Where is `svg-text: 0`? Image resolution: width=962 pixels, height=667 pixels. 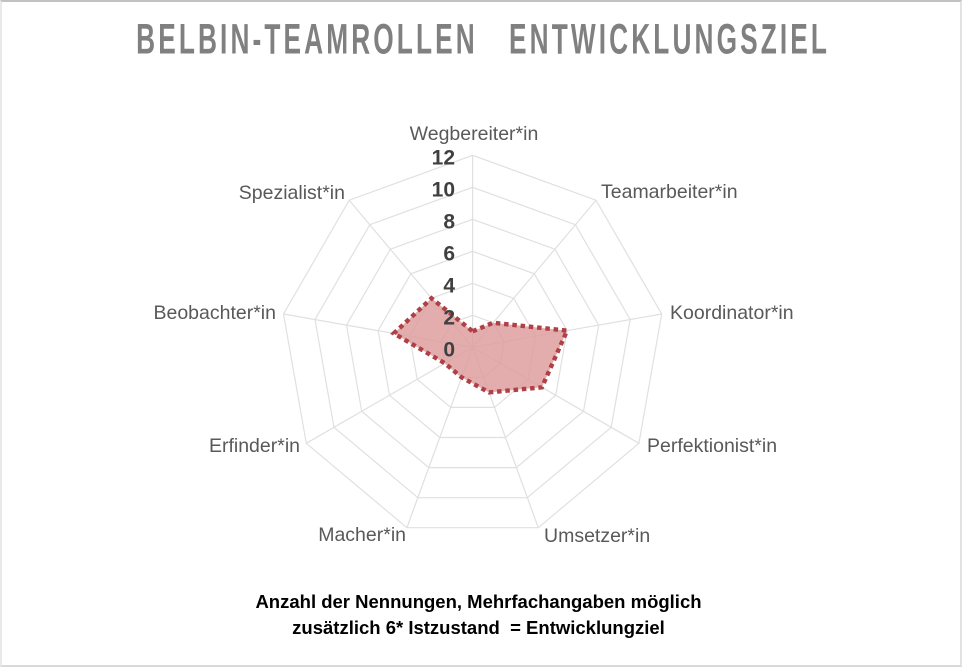 svg-text: 0 is located at coordinates (449, 349).